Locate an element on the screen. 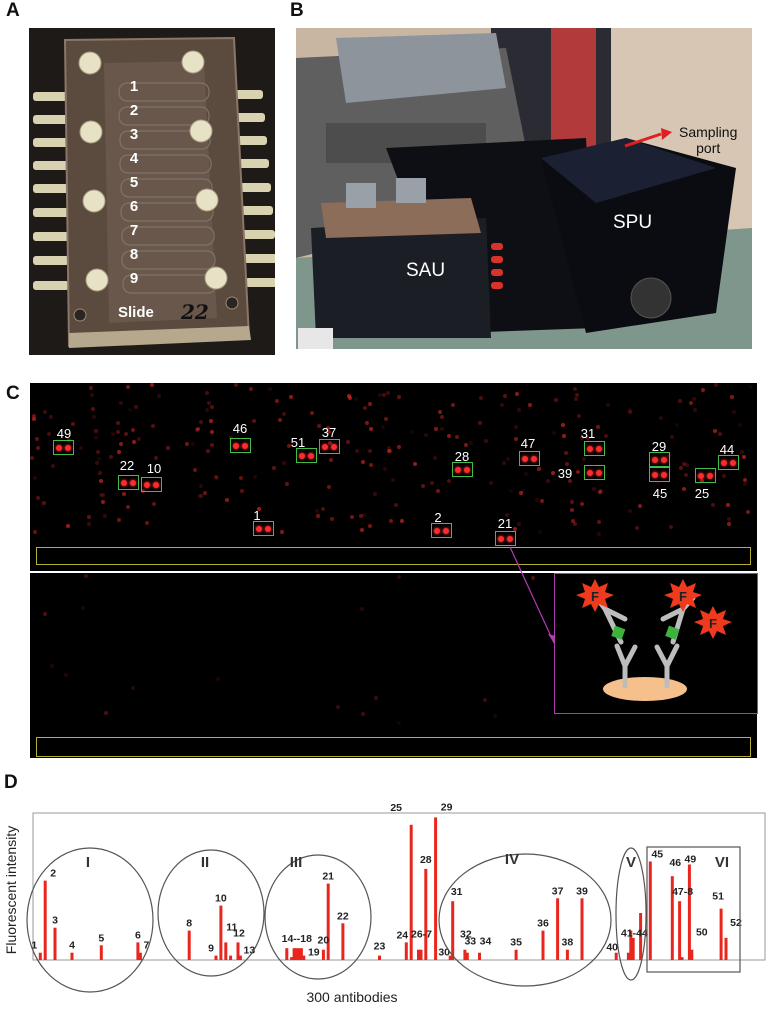 This screenshot has height=1017, width=768. screws is located at coordinates (153, 171).